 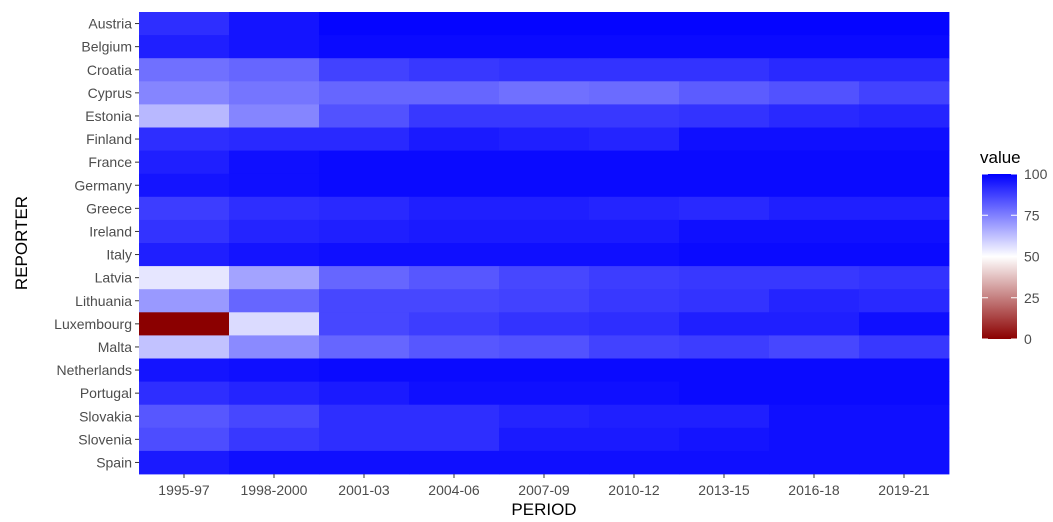 I want to click on y-tick-label: Latvia, so click(x=114, y=278).